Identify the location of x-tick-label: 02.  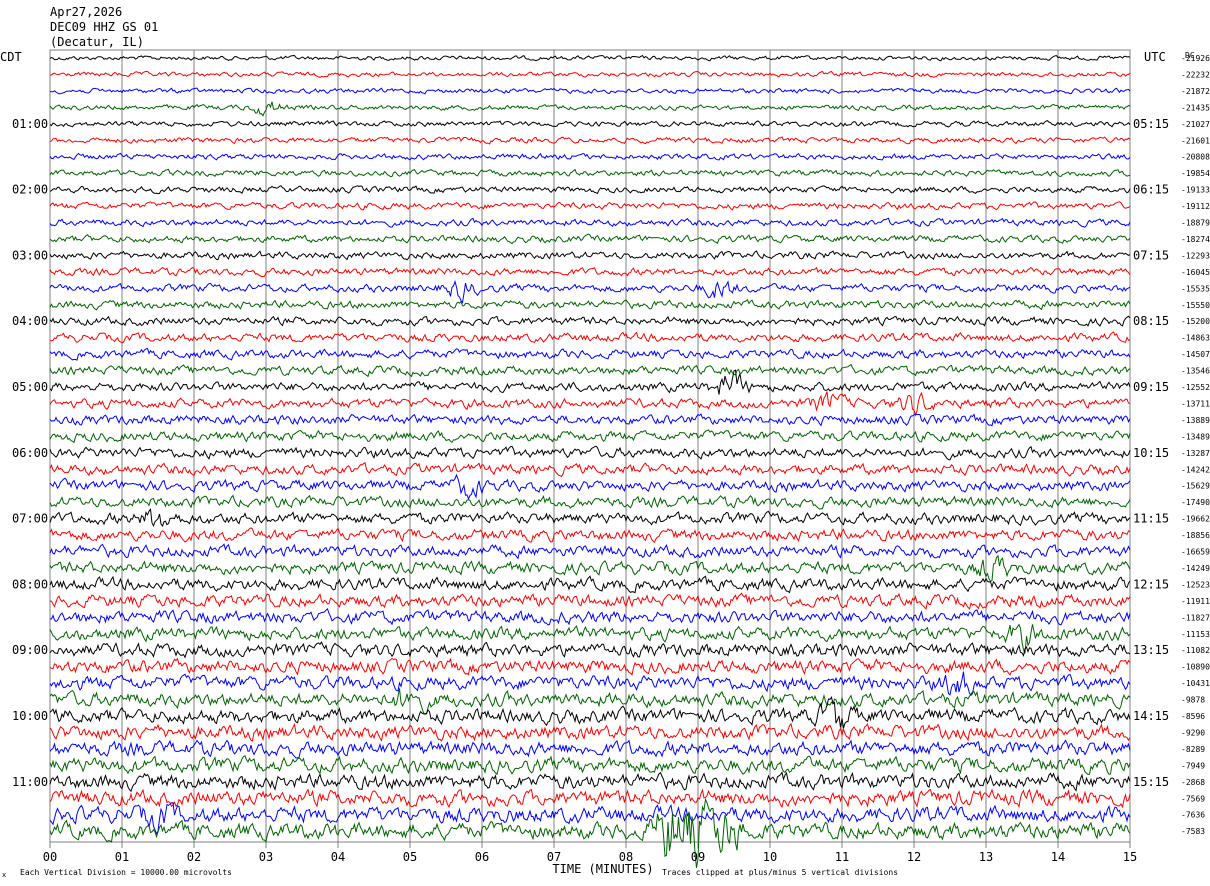
(194, 857).